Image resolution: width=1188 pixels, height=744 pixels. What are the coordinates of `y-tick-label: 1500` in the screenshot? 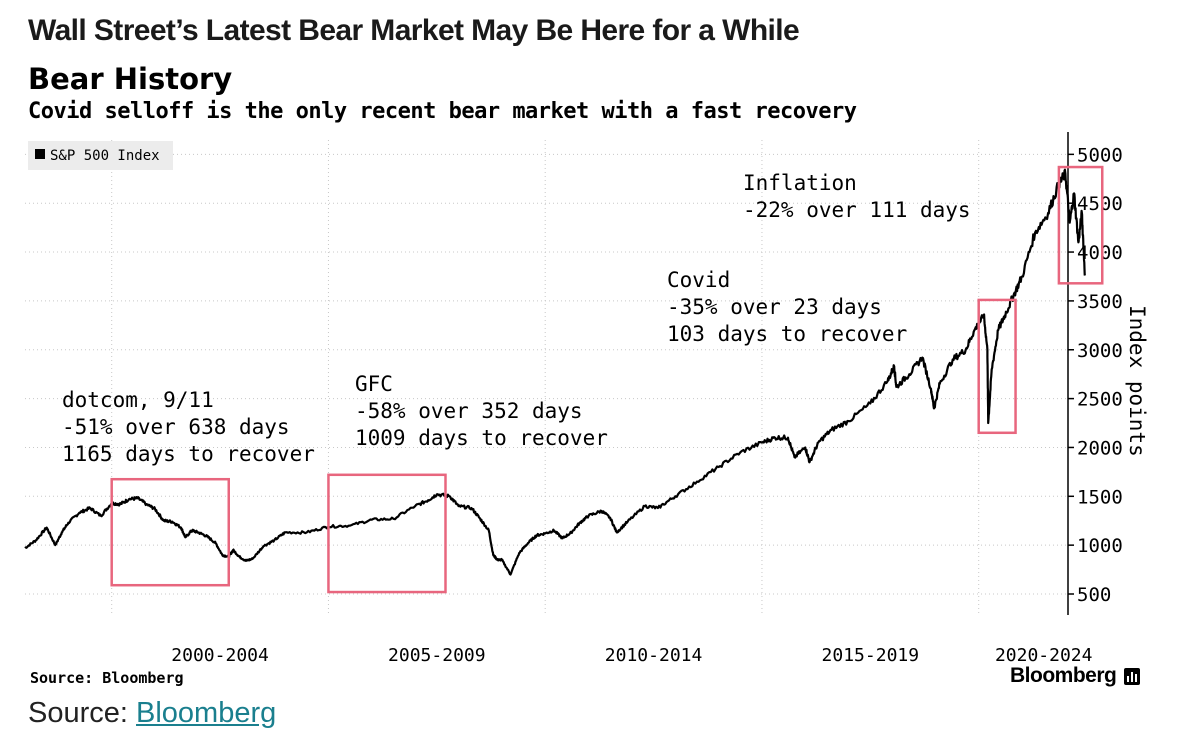 It's located at (1100, 497).